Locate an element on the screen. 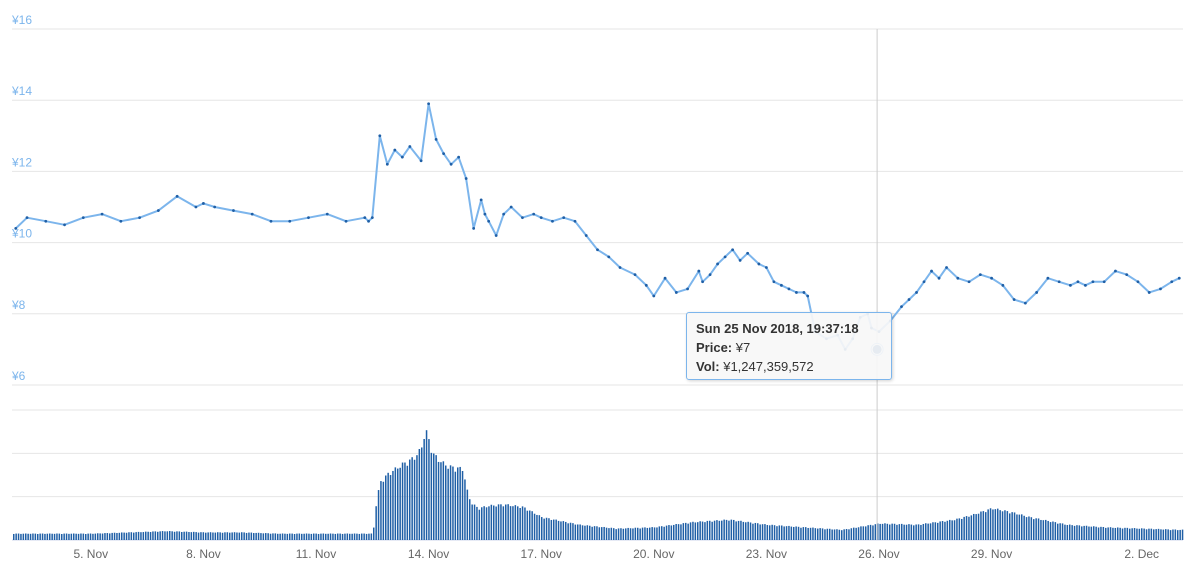 The width and height of the screenshot is (1200, 583). x-tick-label: 26. Nov is located at coordinates (878, 554).